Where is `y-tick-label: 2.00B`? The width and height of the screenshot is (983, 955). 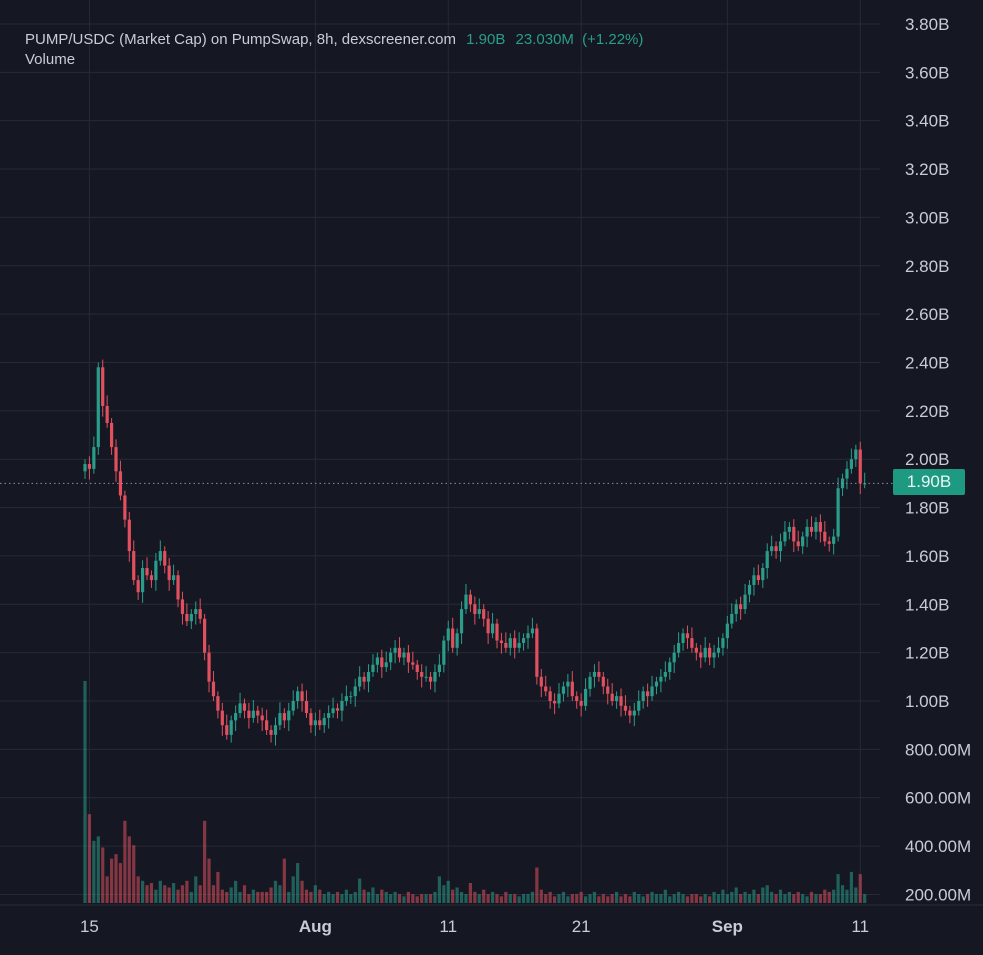 y-tick-label: 2.00B is located at coordinates (927, 459).